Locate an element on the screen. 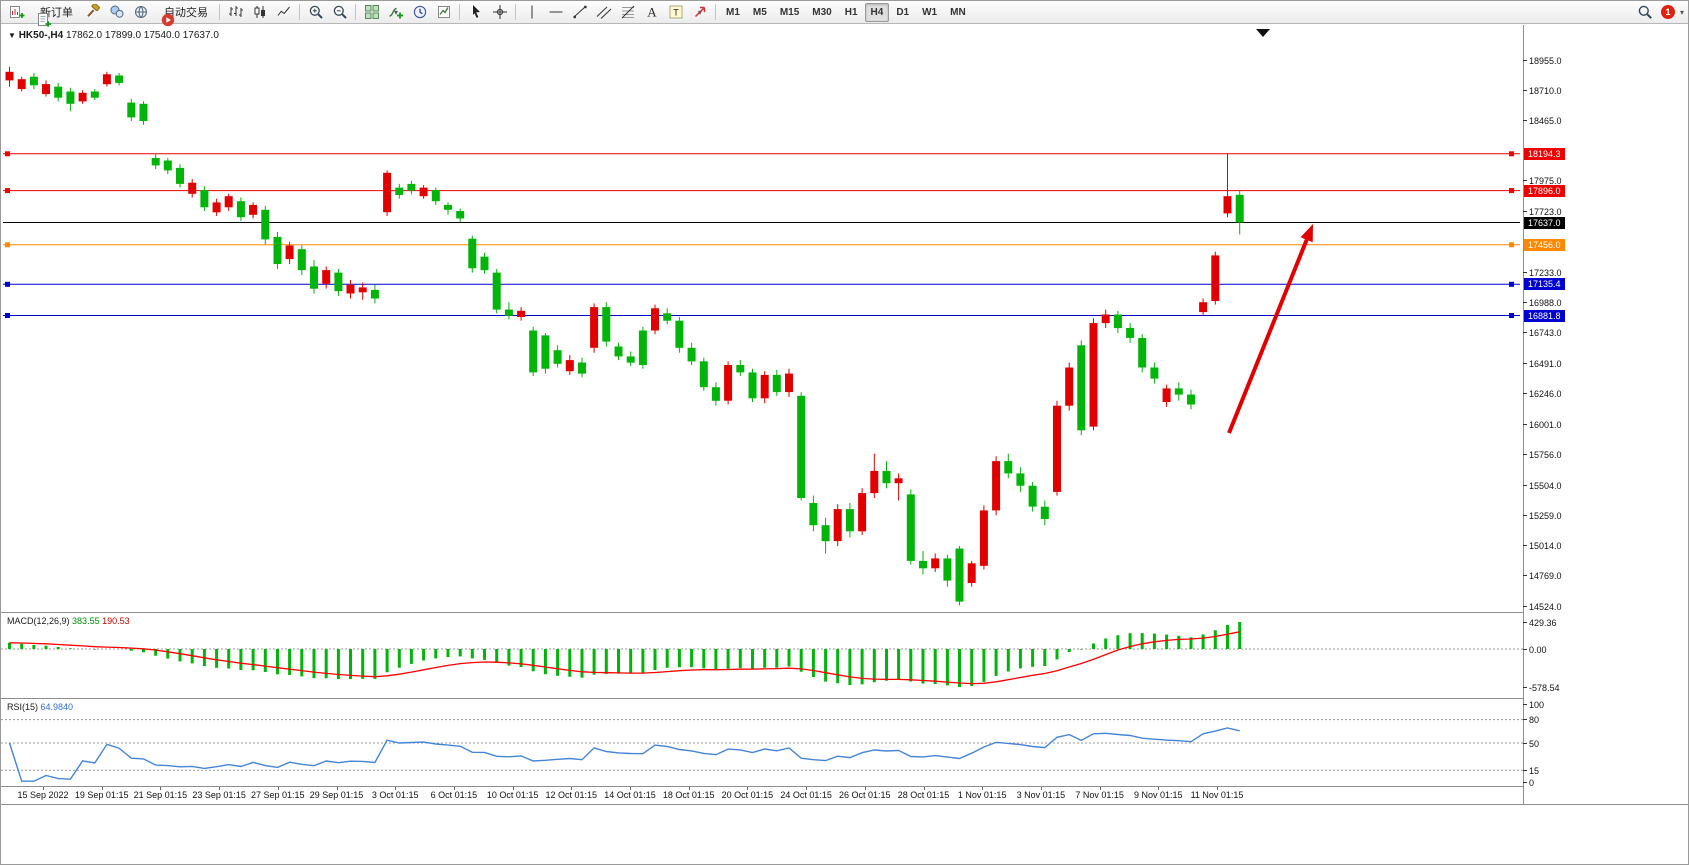 Image resolution: width=1689 pixels, height=865 pixels. time-axis-label: 12 Oct 01:15 is located at coordinates (571, 795).